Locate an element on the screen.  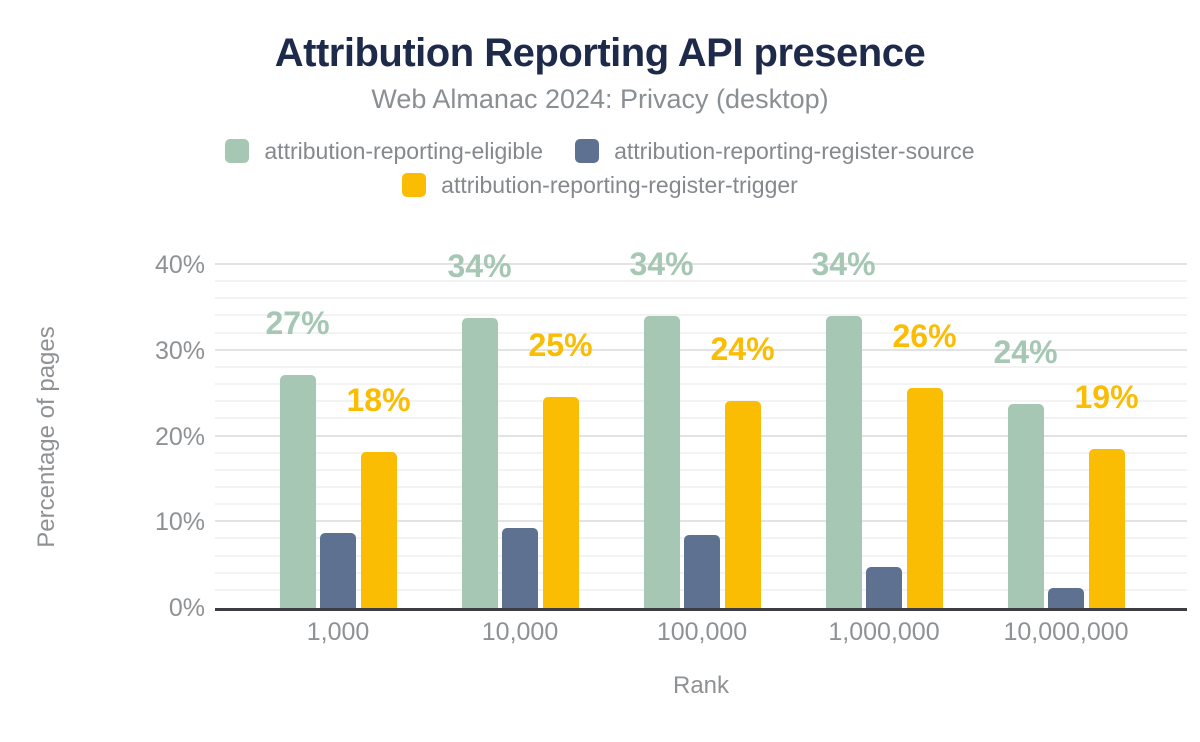
bar-value-label: 26% is located at coordinates (924, 336).